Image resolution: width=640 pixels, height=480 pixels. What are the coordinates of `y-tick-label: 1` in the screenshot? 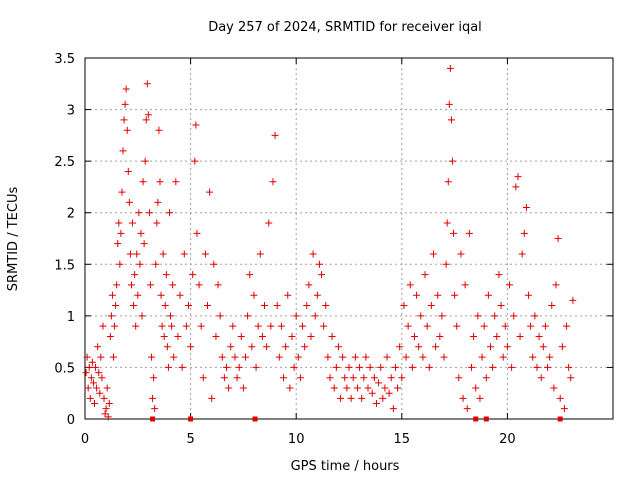 It's located at (71, 317).